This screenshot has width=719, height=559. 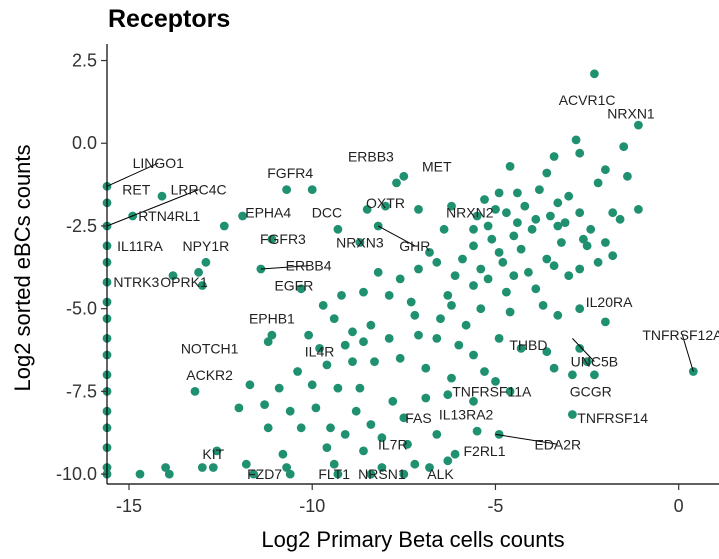 What do you see at coordinates (210, 348) in the screenshot?
I see `gene-label: NOTCH1` at bounding box center [210, 348].